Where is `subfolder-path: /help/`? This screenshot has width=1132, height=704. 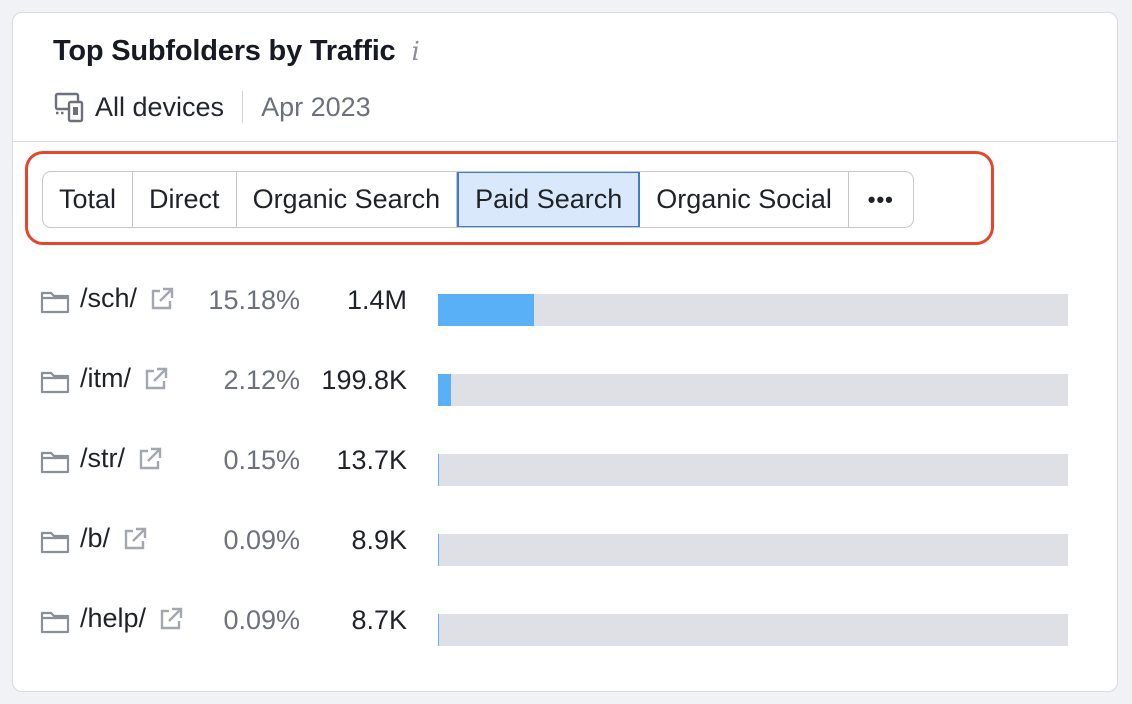 subfolder-path: /help/ is located at coordinates (113, 618).